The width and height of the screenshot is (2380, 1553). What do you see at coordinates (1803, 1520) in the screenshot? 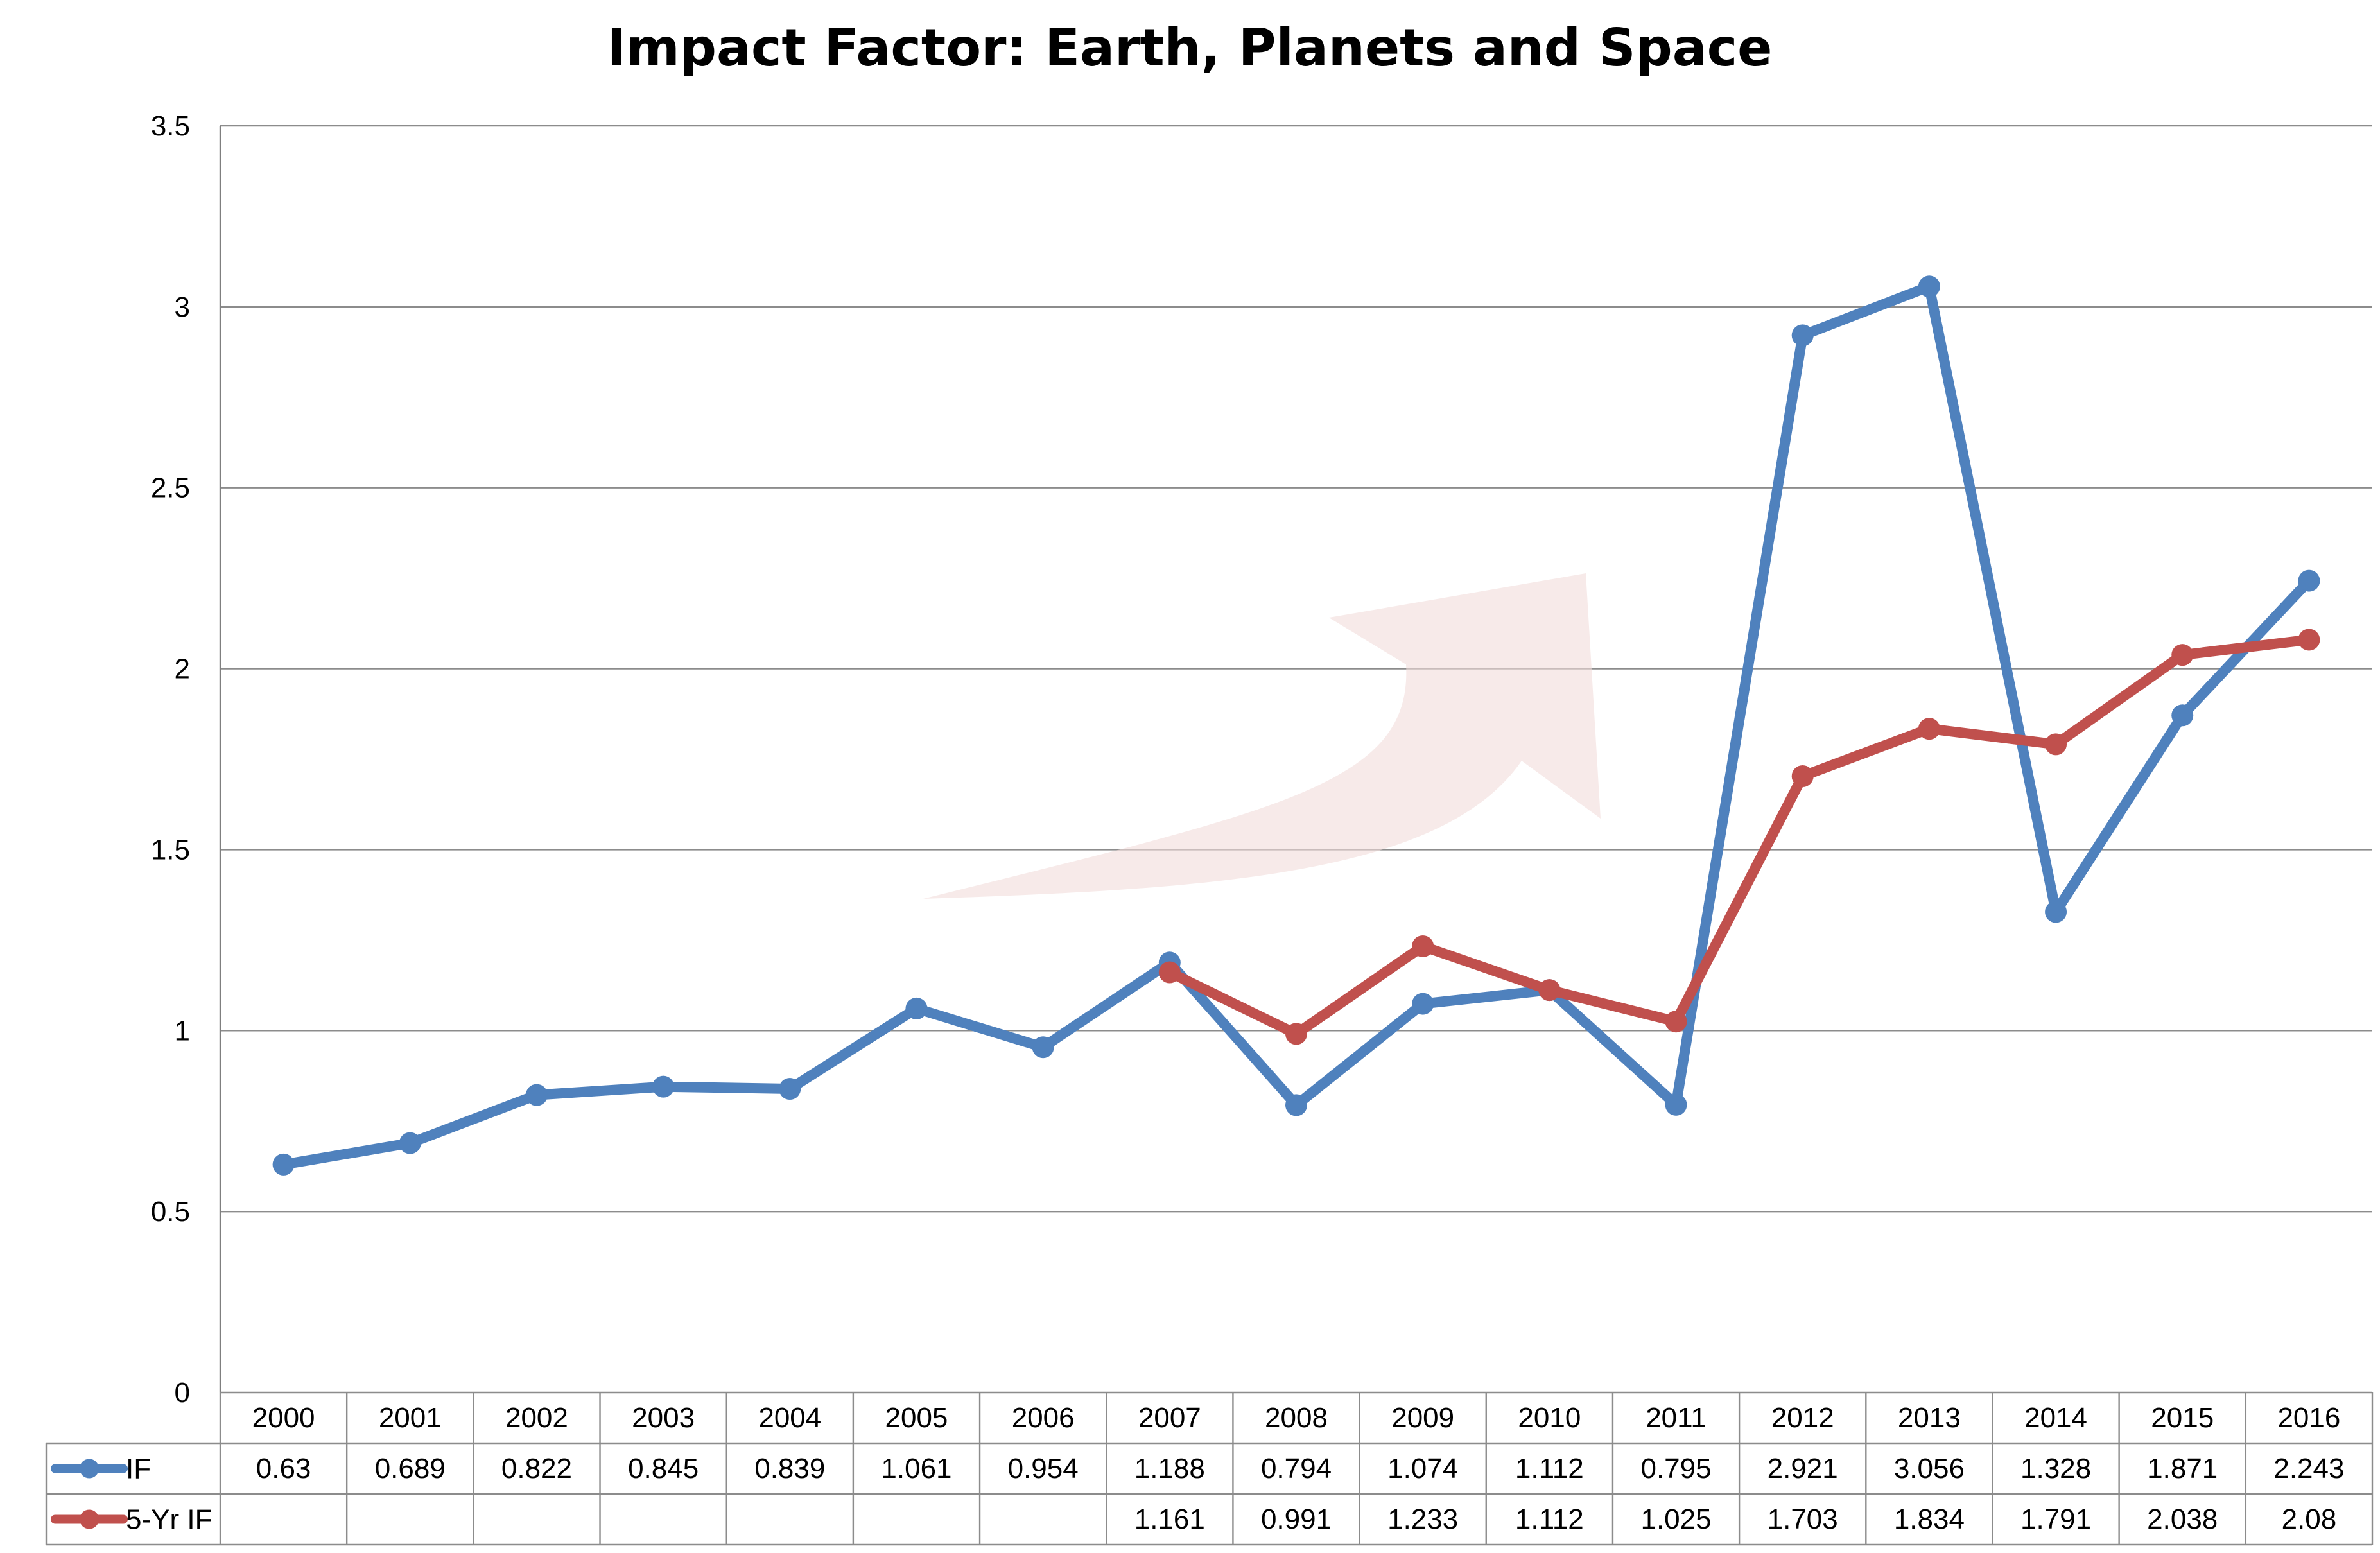
I see `data-value-label: 1.703` at bounding box center [1803, 1520].